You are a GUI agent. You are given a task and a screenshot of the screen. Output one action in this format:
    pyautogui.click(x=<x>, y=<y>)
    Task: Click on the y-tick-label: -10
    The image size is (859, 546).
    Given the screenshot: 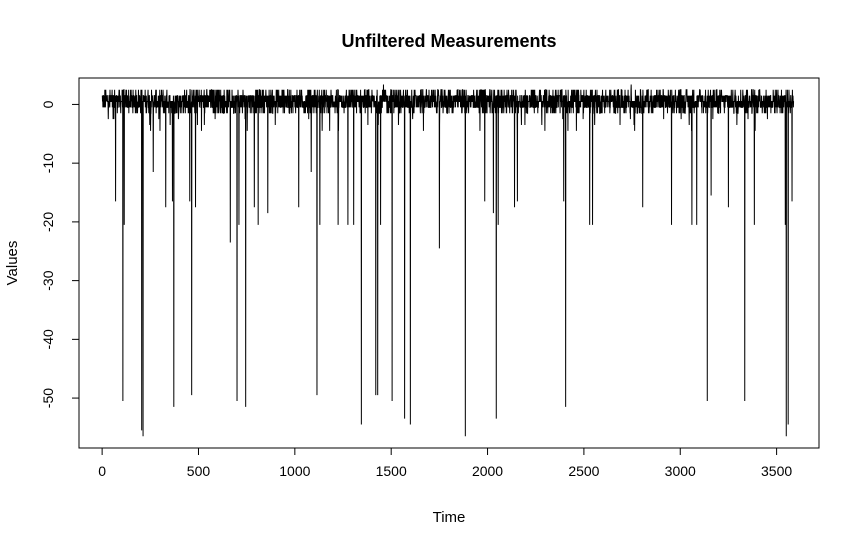 What is the action you would take?
    pyautogui.click(x=48, y=163)
    